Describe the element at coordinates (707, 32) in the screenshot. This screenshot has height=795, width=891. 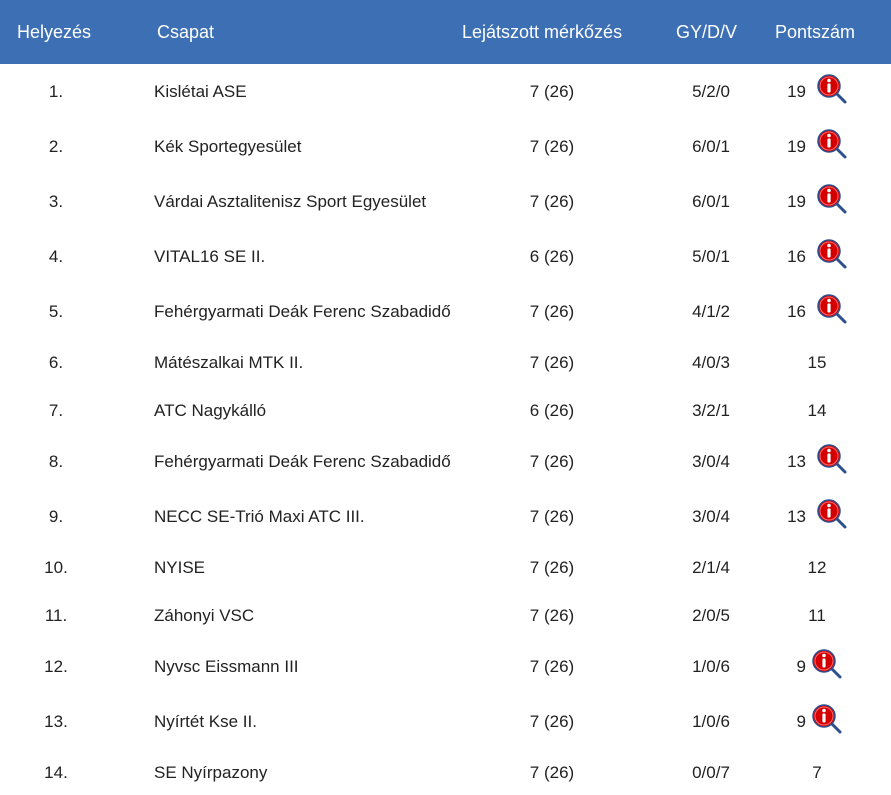
I see `header-record: GY/D/V` at that location.